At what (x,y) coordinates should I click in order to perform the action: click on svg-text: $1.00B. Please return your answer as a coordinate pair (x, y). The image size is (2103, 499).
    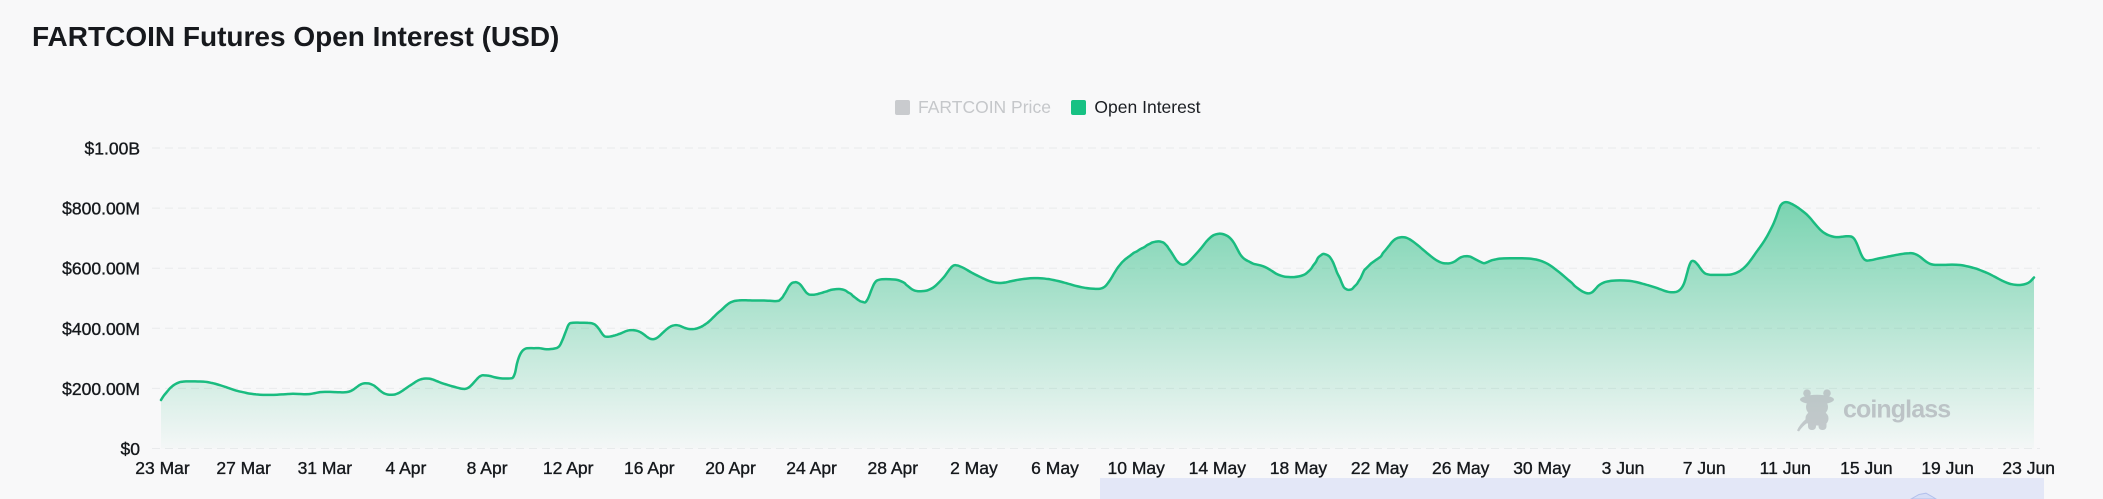
    Looking at the image, I should click on (112, 149).